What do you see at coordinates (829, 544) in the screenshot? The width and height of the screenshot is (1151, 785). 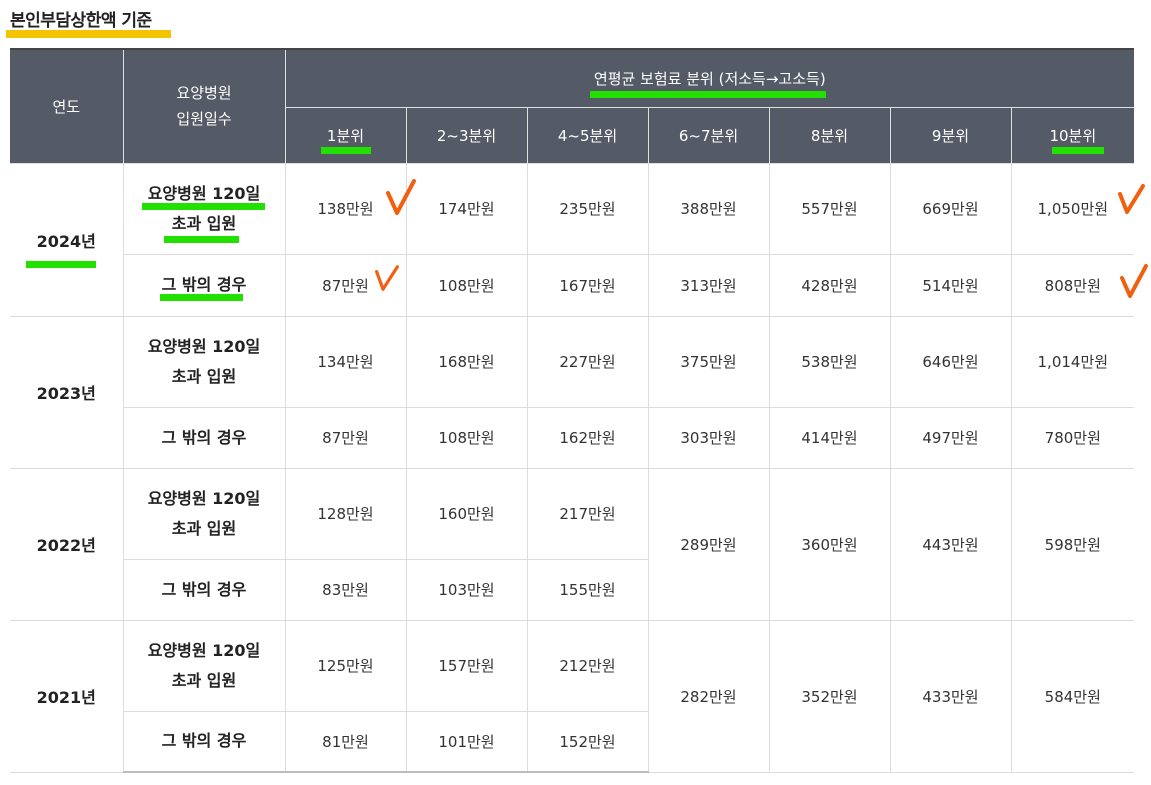 I see `amount-cell-shared: 360만원` at bounding box center [829, 544].